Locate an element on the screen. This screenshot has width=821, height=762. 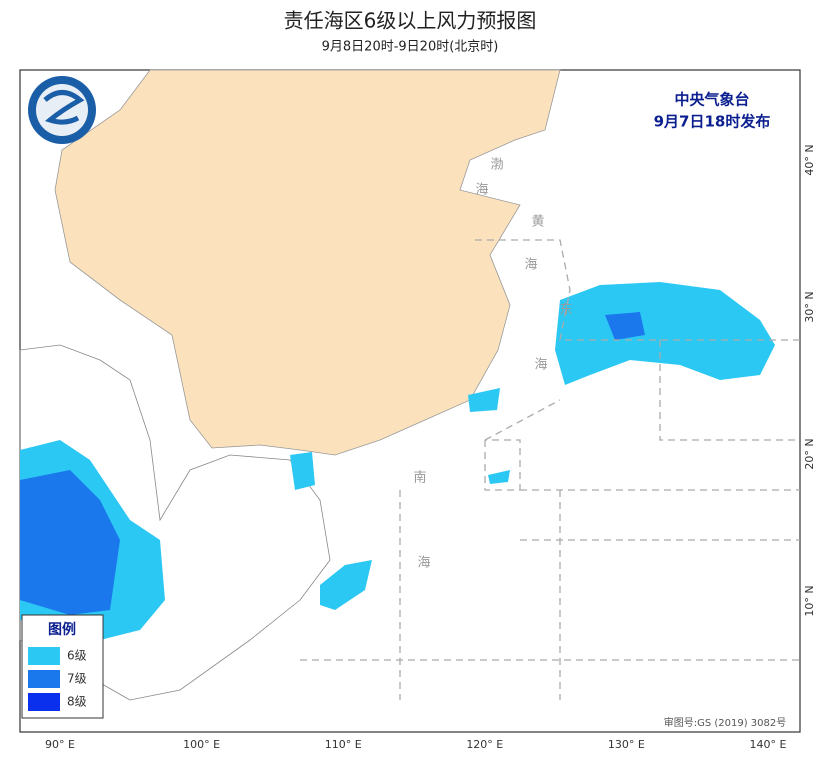
latitude-label: 20° N is located at coordinates (809, 453).